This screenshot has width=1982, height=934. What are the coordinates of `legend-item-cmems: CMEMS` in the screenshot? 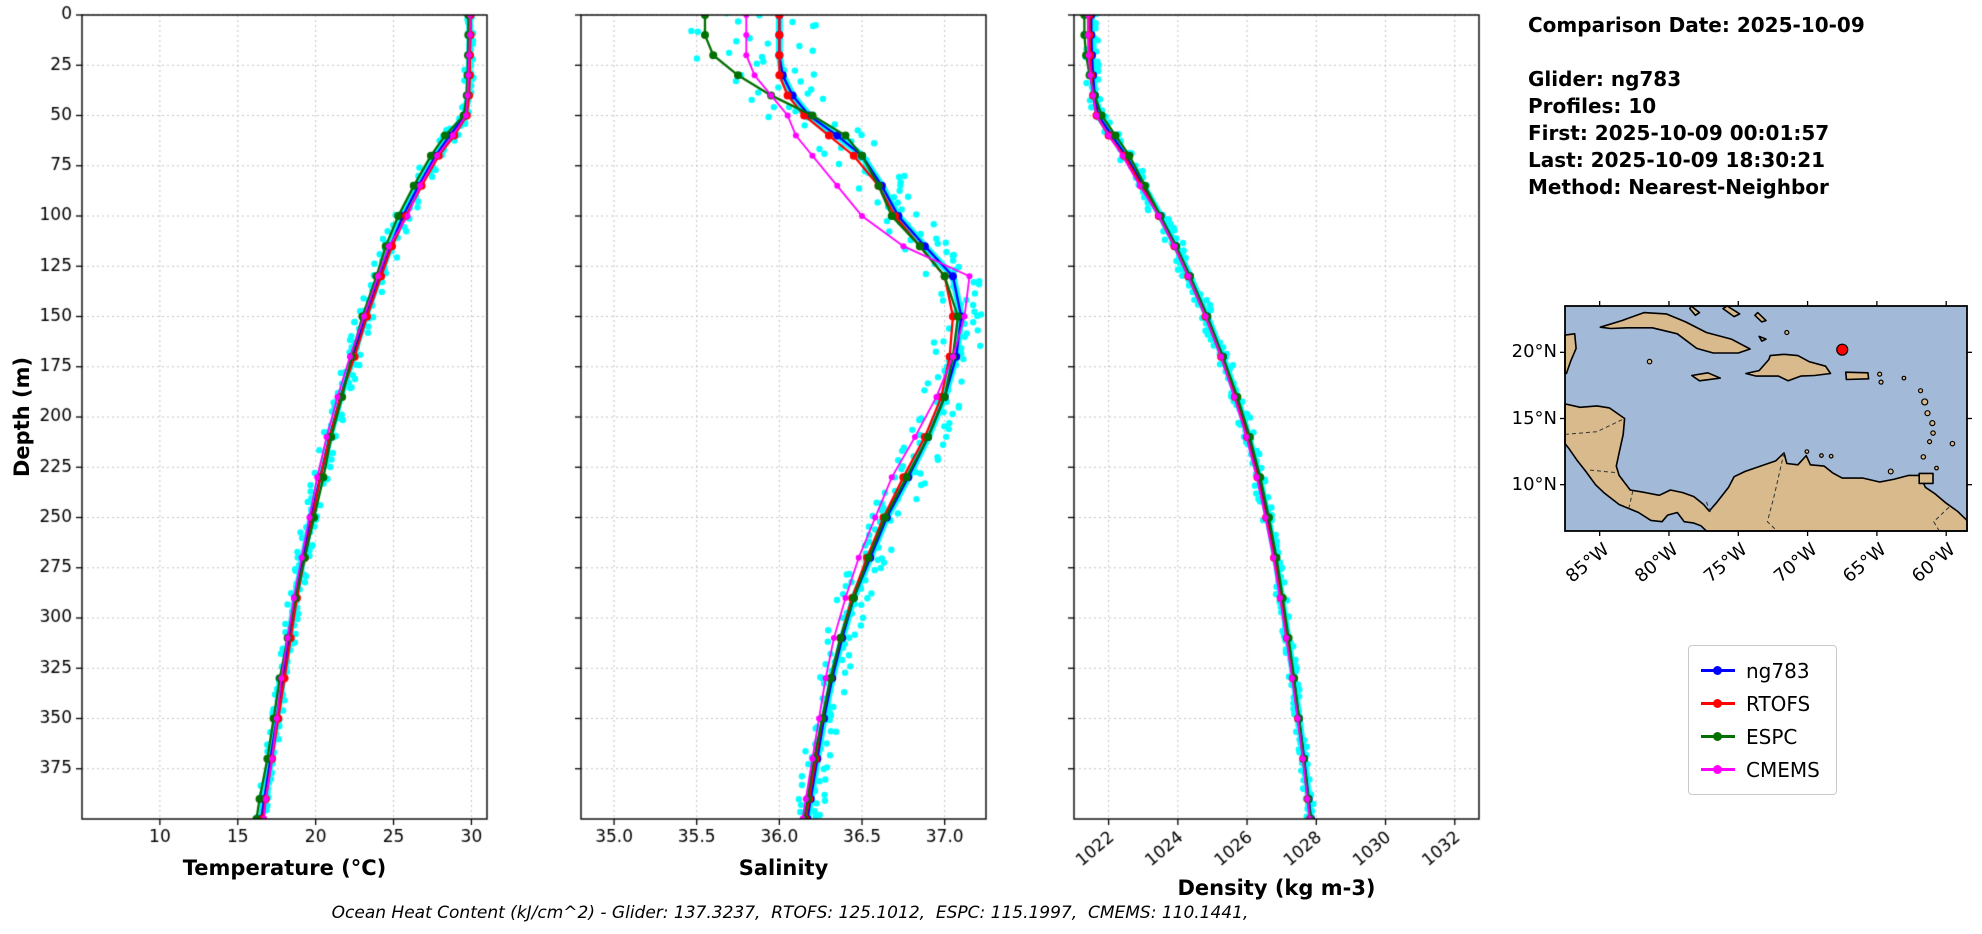 It's located at (1760, 769).